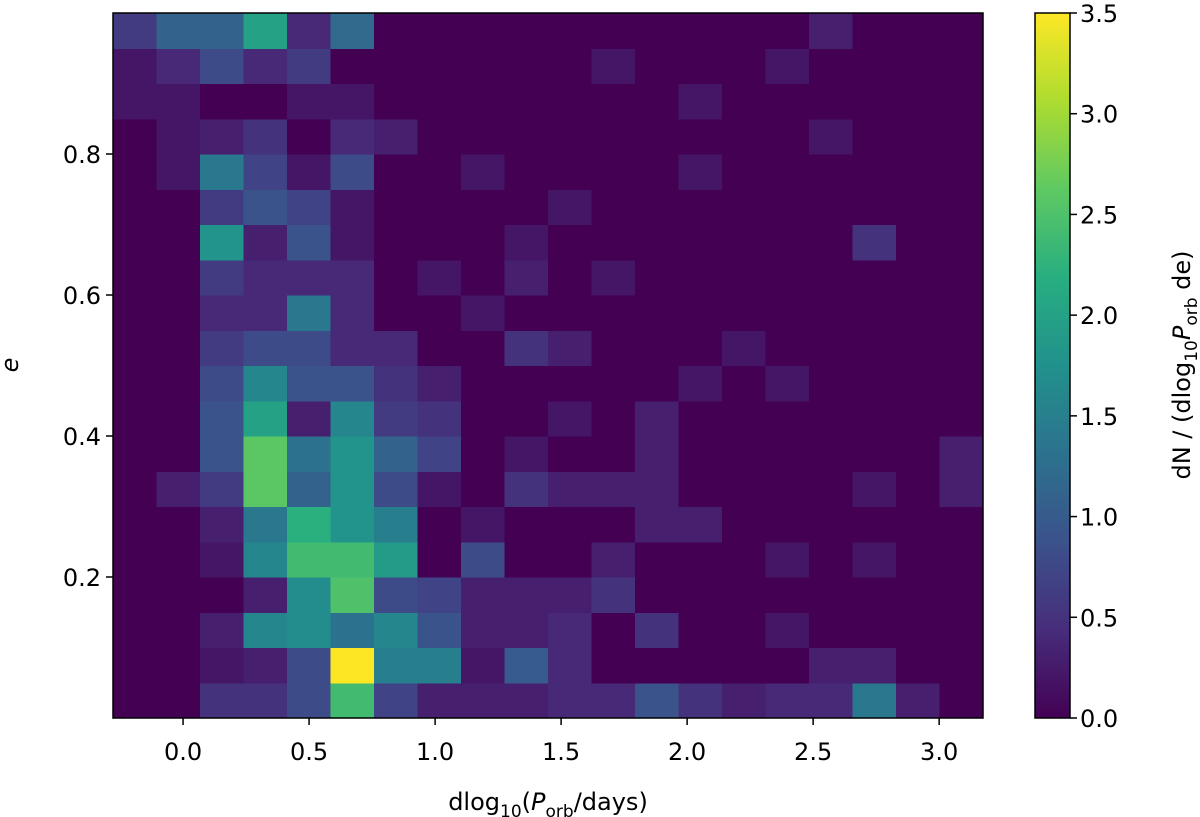 The image size is (1200, 817). I want to click on colorbar-tick-label: 0.5, so click(1099, 618).